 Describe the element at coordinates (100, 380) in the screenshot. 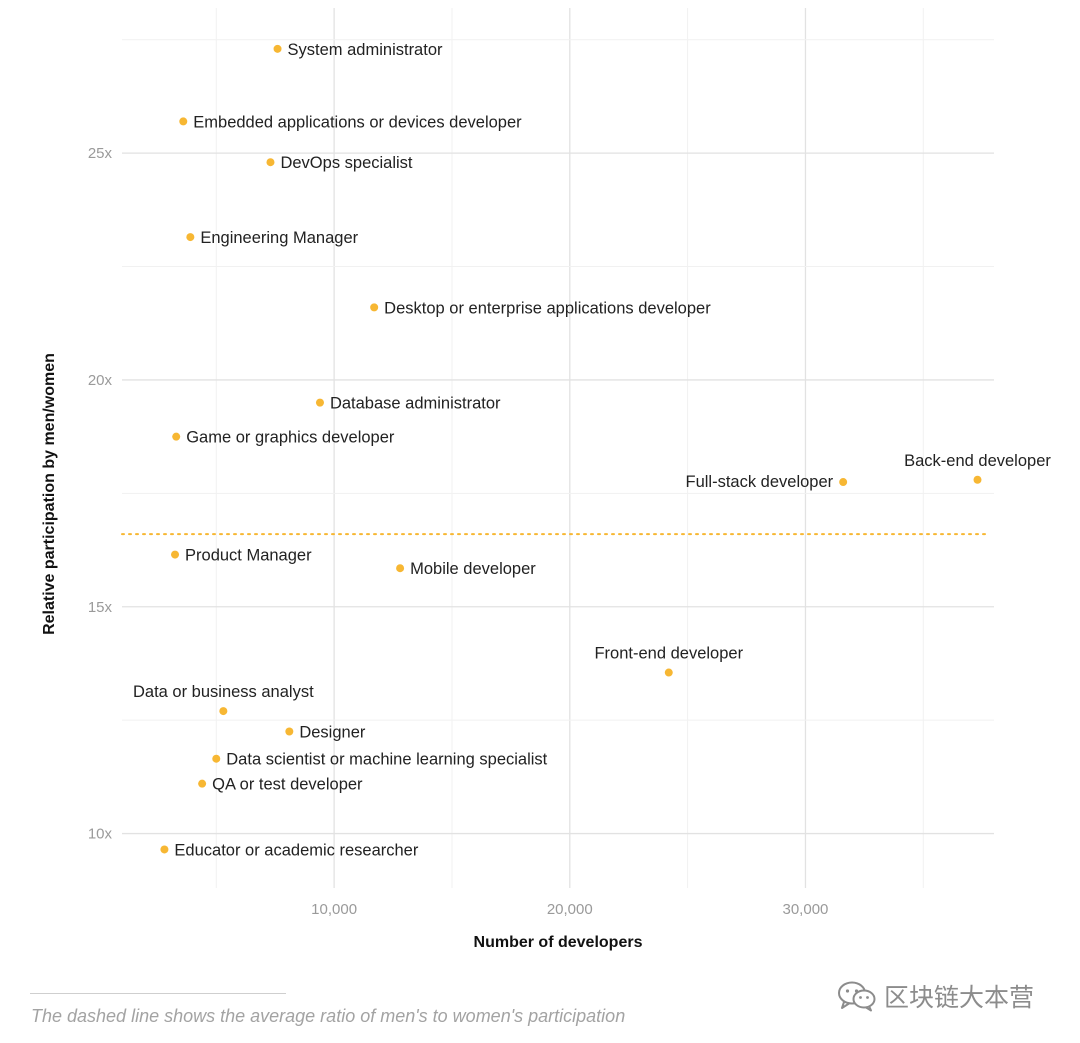

I see `y-tick-label: 20x` at that location.